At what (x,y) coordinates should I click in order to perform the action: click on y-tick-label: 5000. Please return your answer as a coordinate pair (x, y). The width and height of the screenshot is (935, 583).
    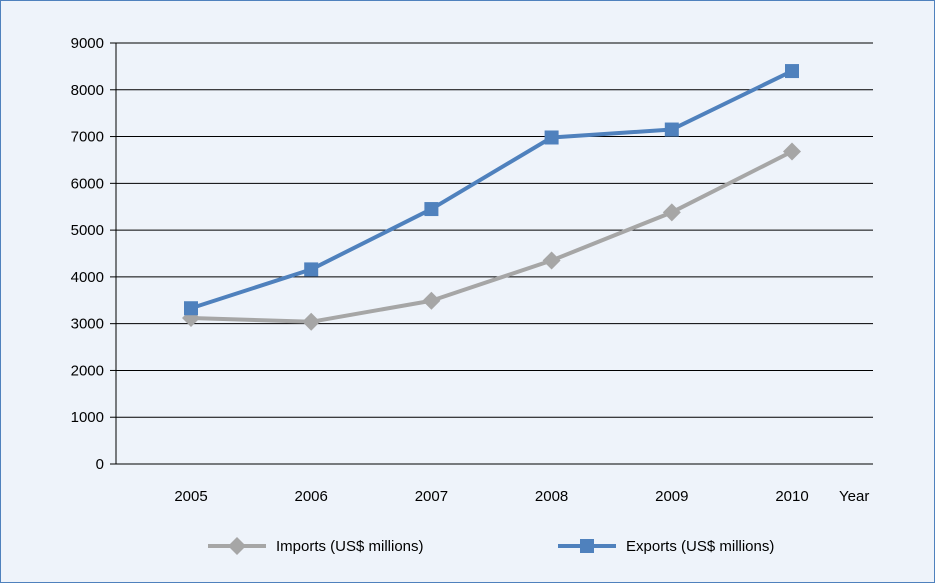
    Looking at the image, I should click on (87, 230).